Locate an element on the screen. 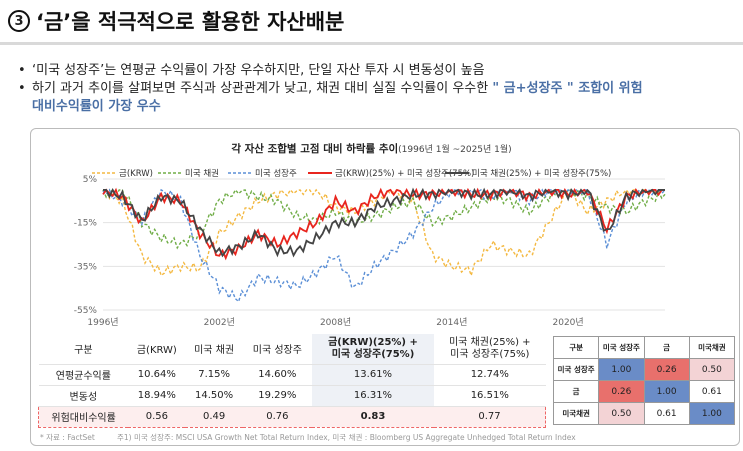  legend-label: 금(KRW)(25%) + 미국 성장주(75%) is located at coordinates (404, 173).